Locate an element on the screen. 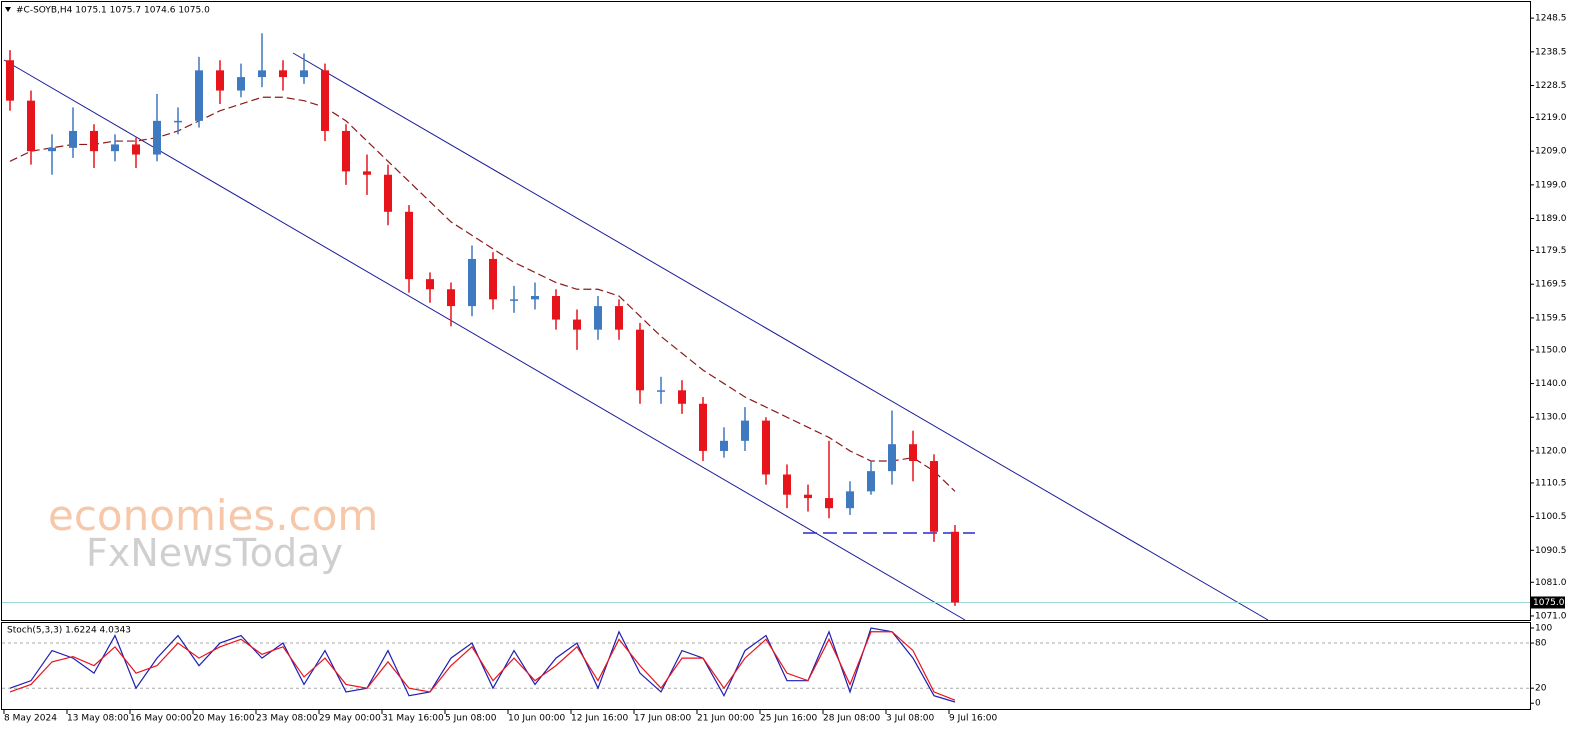 This screenshot has height=743, width=1596. y-tick-label: 1228.5 is located at coordinates (1551, 86).